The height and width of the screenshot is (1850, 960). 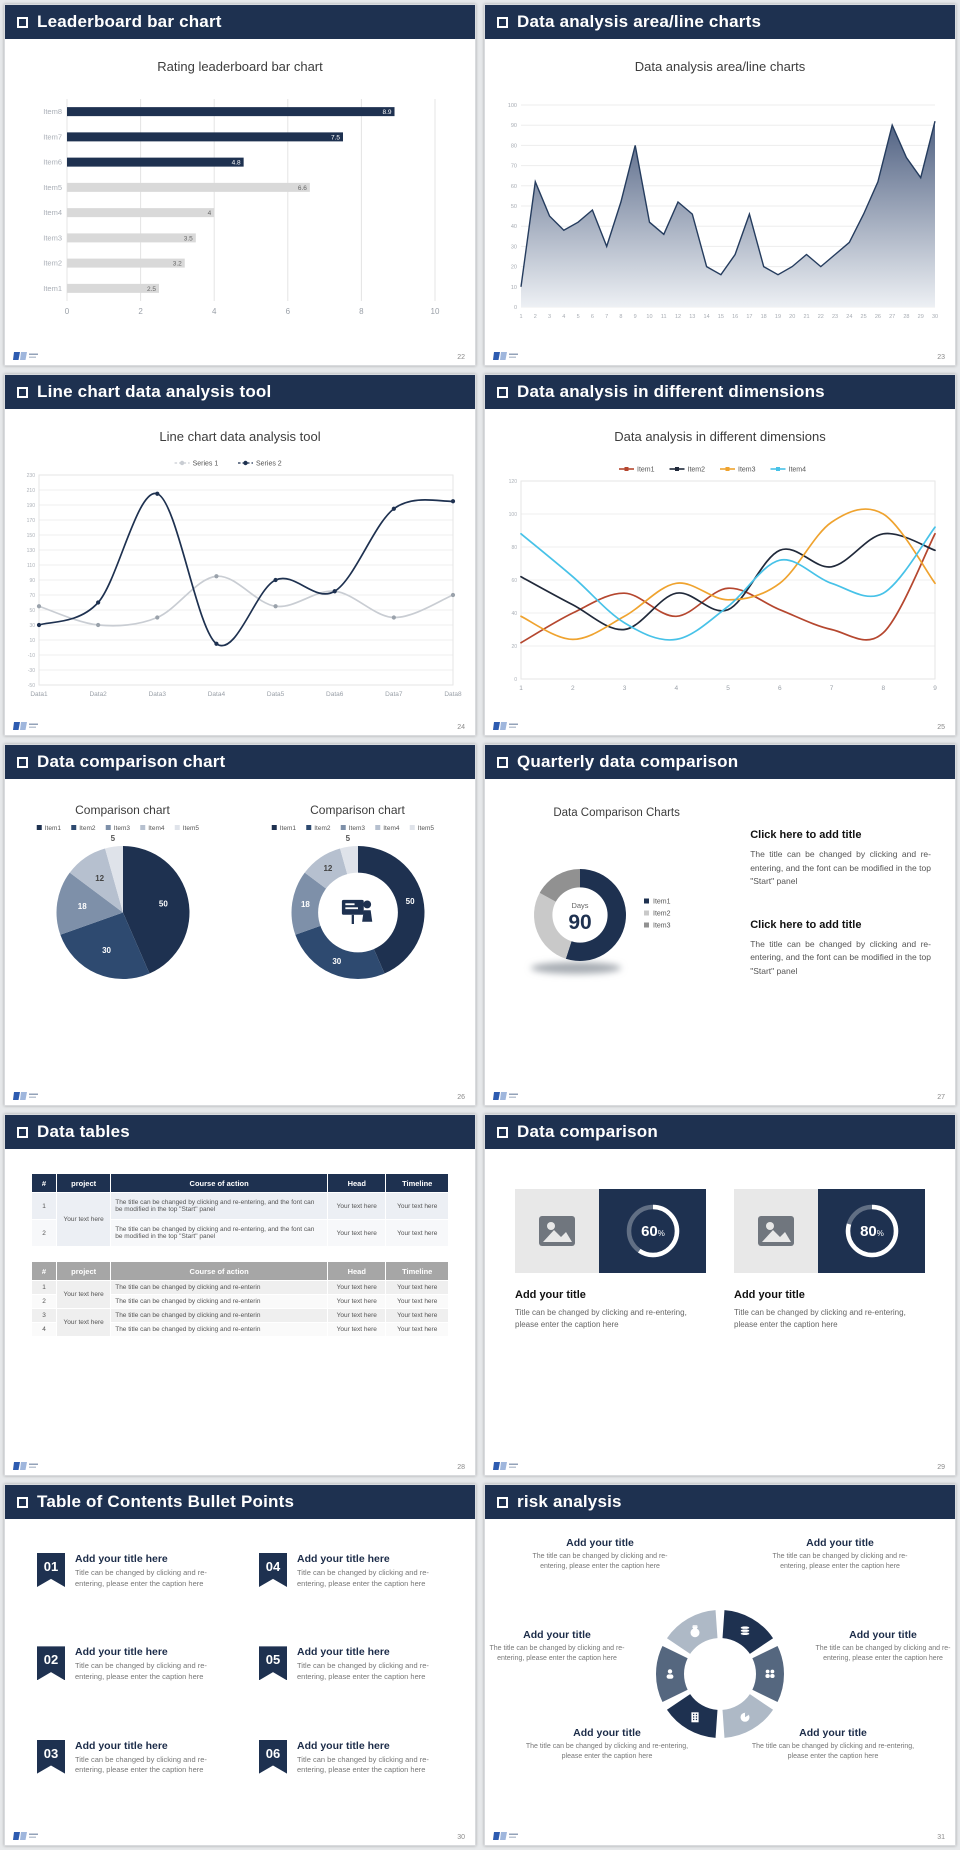 What do you see at coordinates (749, 317) in the screenshot?
I see `svg-text: 17` at bounding box center [749, 317].